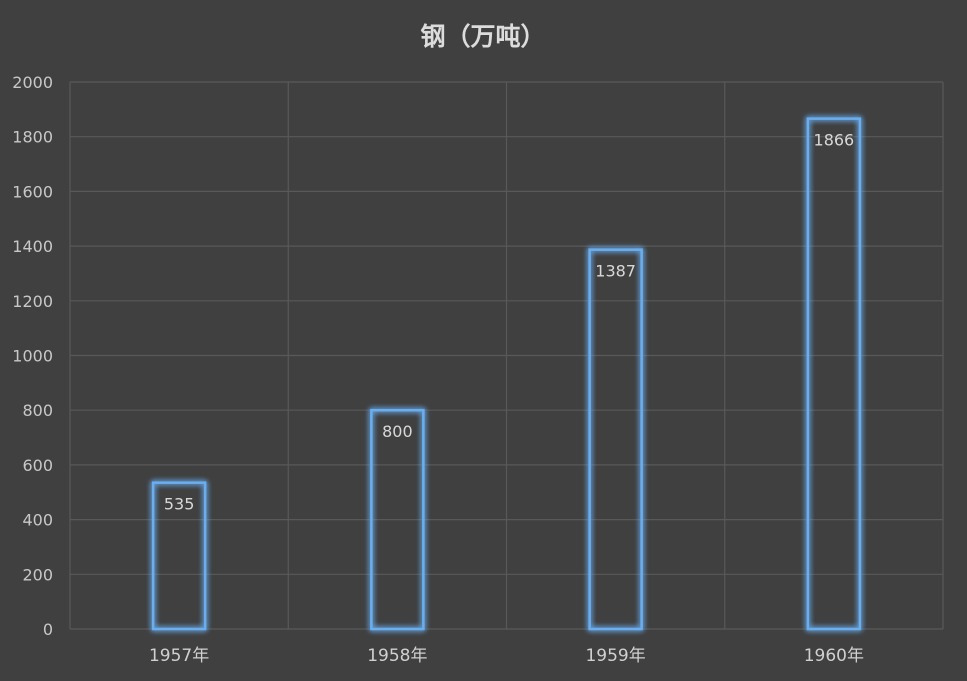 The image size is (967, 681). Describe the element at coordinates (179, 504) in the screenshot. I see `data-label-0: 535` at that location.